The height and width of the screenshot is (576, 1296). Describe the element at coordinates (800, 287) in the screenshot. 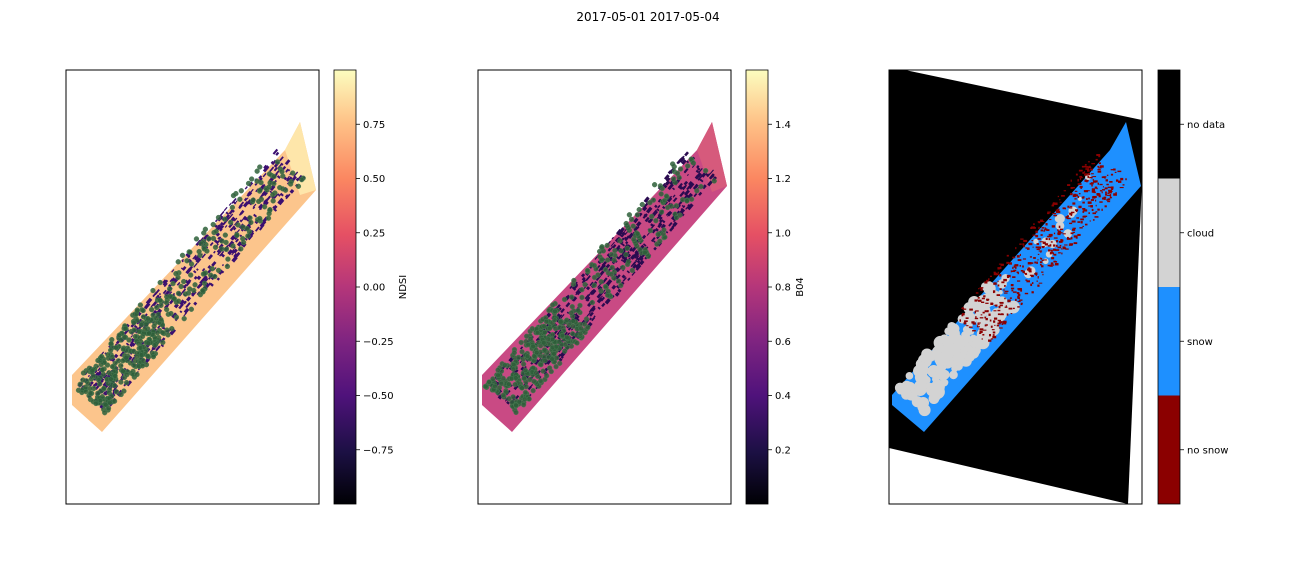

I see `b04-colorbar-label: B04` at that location.